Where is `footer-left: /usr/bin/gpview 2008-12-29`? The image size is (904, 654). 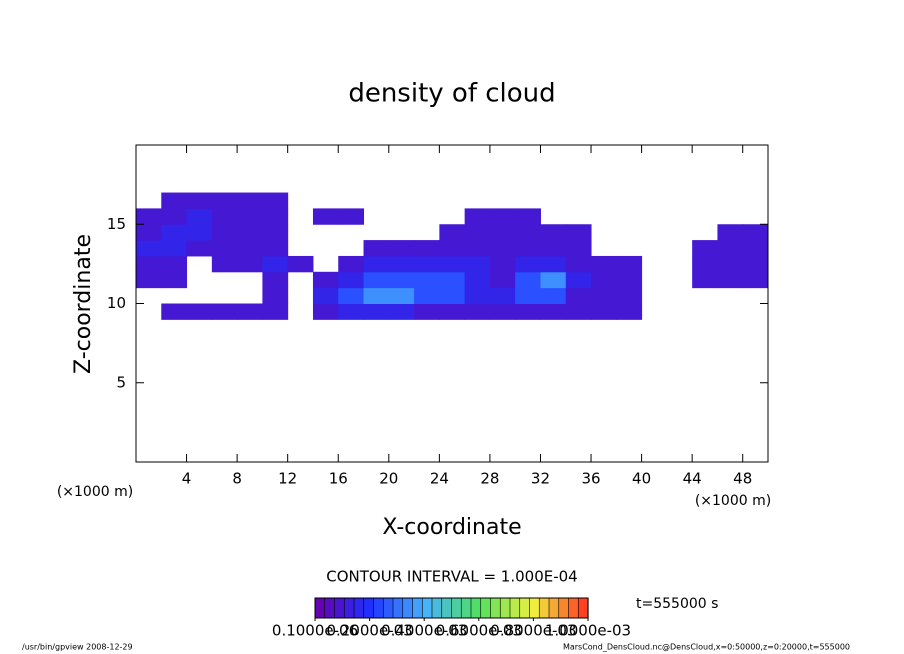
footer-left: /usr/bin/gpview 2008-12-29 is located at coordinates (77, 647).